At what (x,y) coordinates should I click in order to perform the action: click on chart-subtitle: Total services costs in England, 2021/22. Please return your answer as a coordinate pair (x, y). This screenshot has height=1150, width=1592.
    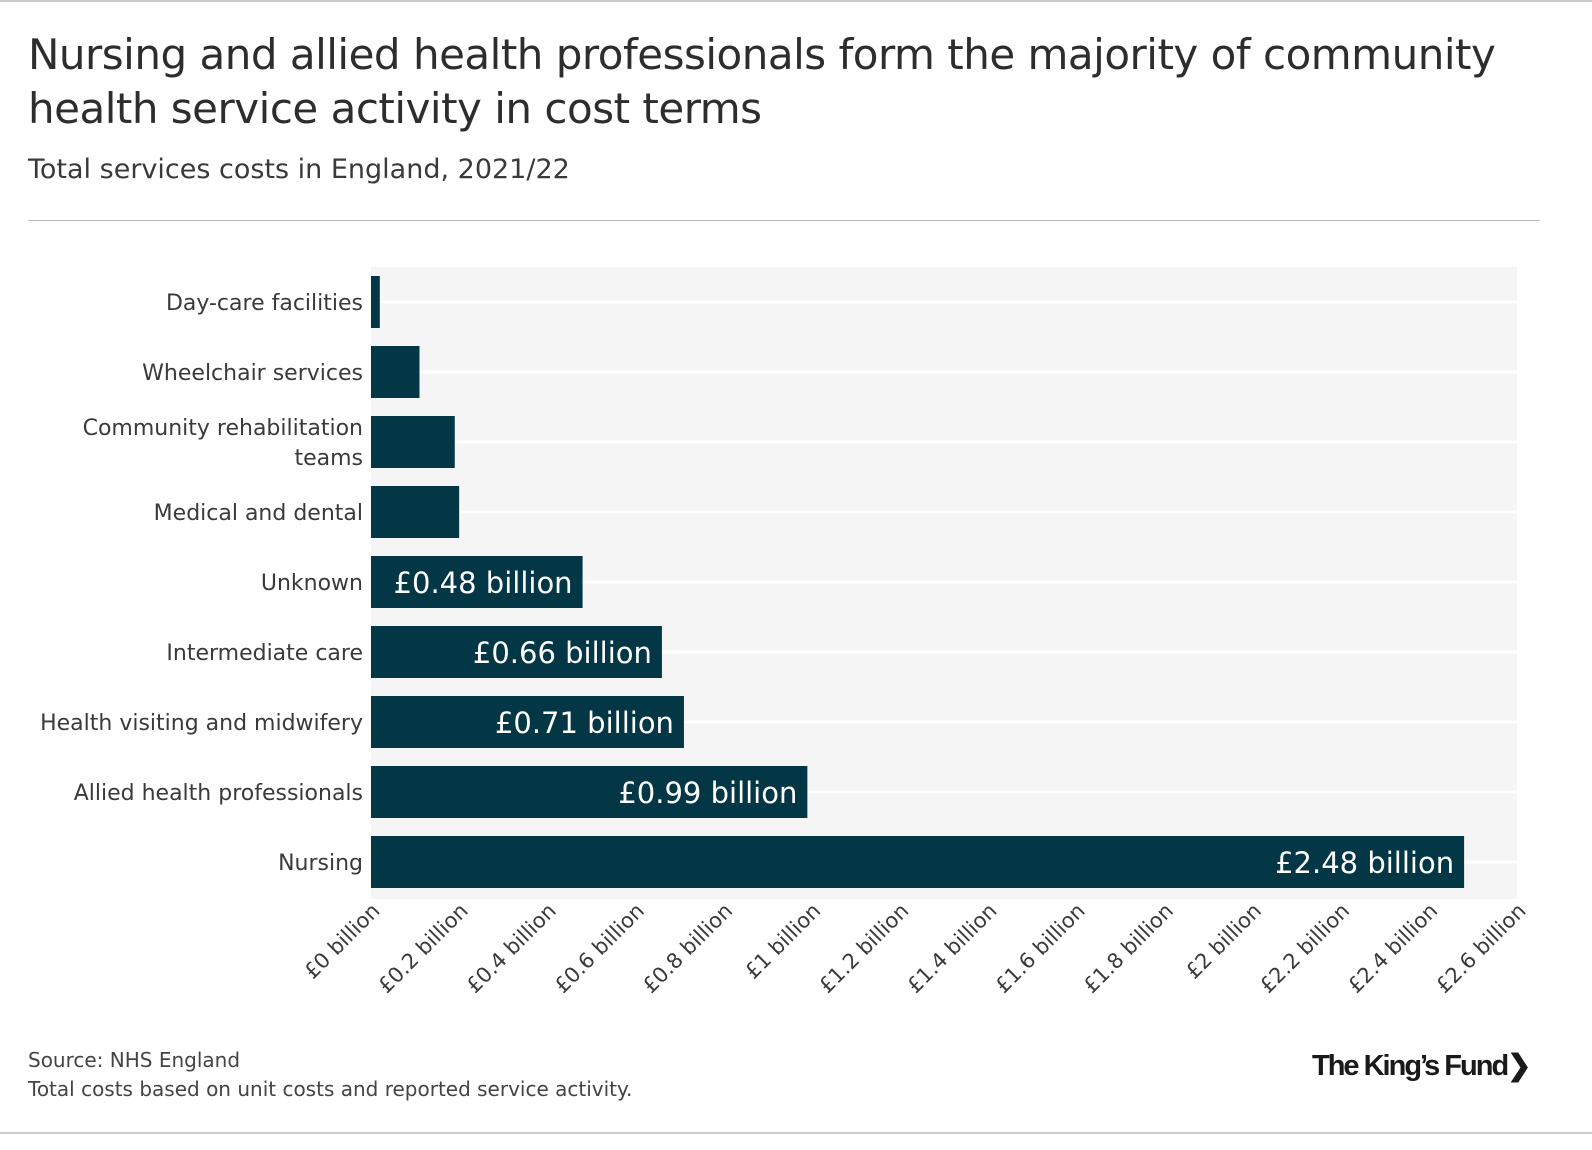
    Looking at the image, I should click on (299, 169).